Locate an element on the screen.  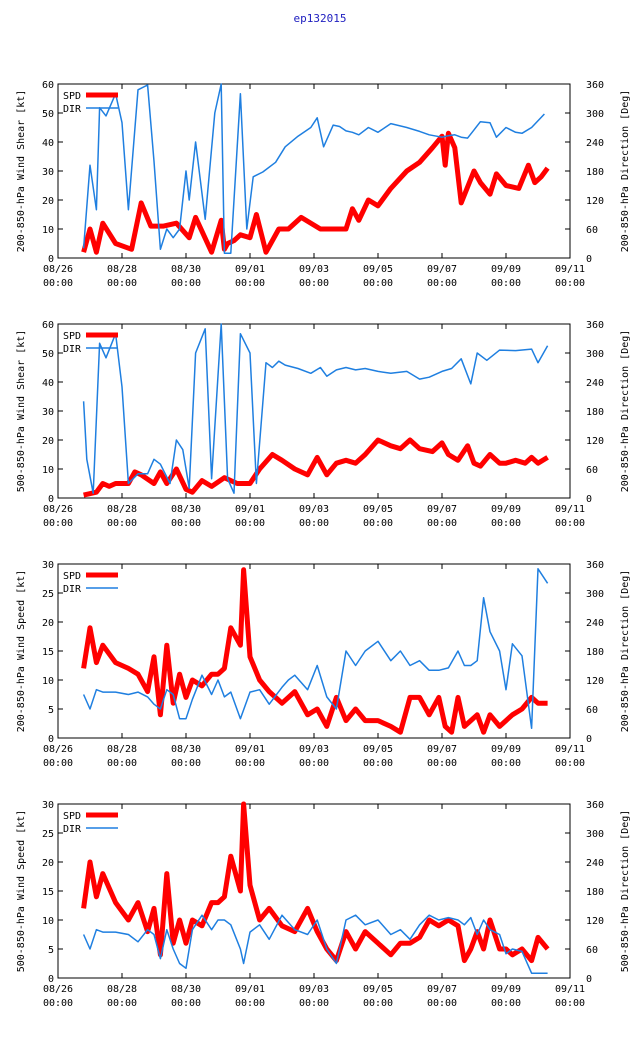
y-tick-label: 25 is located at coordinates (48, 594).